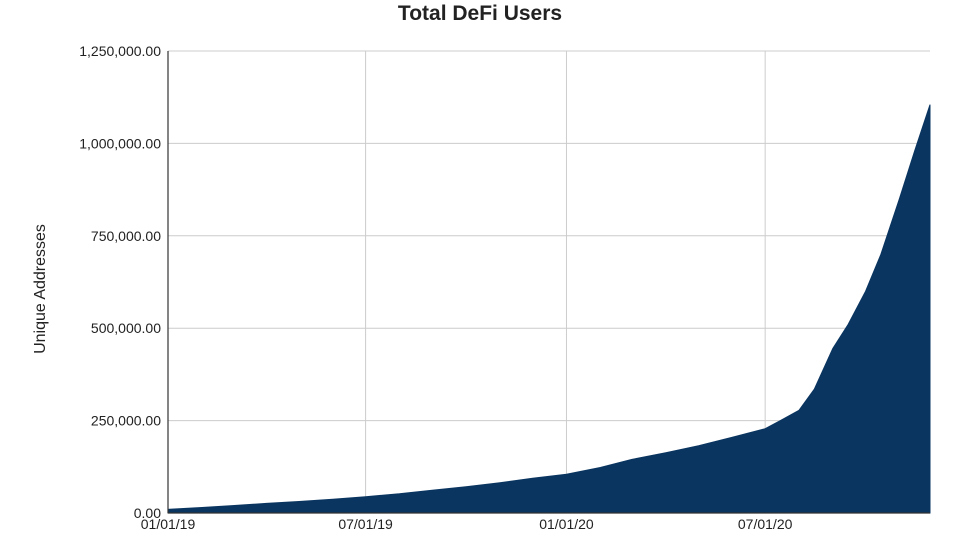  Describe the element at coordinates (480, 13) in the screenshot. I see `chart-title: Total DeFi Users` at that location.